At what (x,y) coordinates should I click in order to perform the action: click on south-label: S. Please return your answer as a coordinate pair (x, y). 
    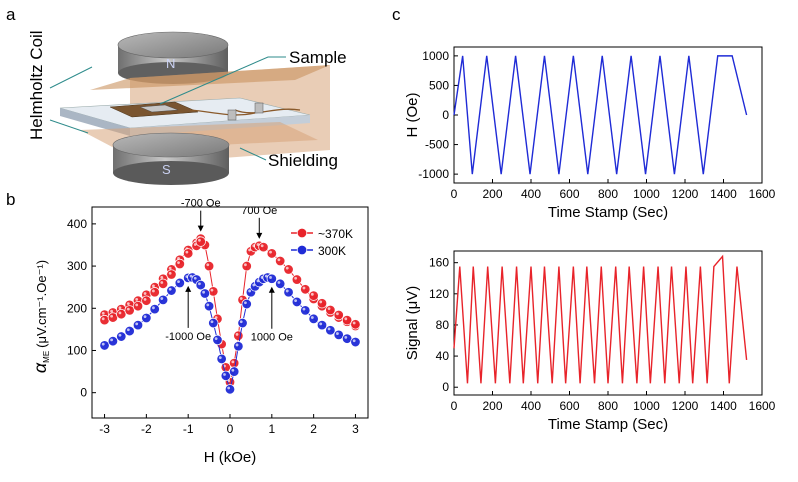
    Looking at the image, I should click on (166, 169).